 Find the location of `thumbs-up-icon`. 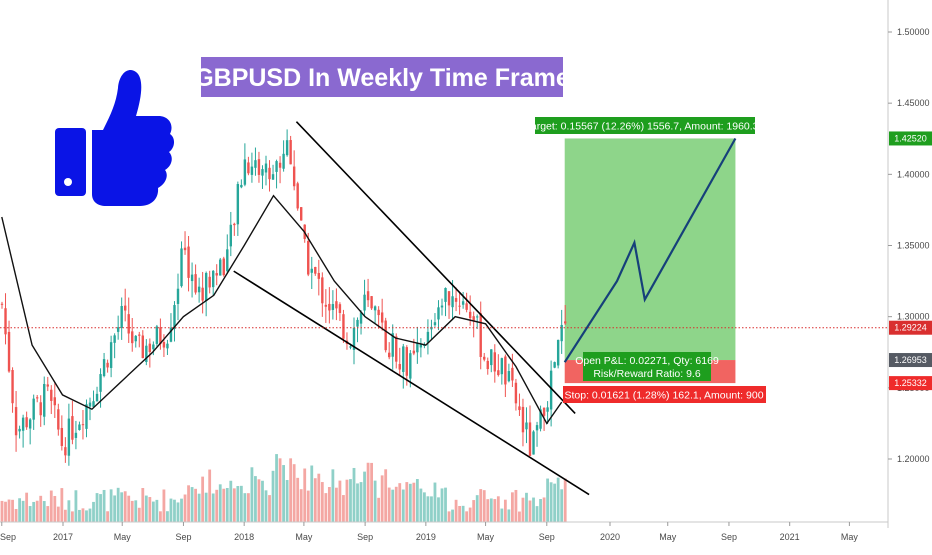

thumbs-up-icon is located at coordinates (115, 137).